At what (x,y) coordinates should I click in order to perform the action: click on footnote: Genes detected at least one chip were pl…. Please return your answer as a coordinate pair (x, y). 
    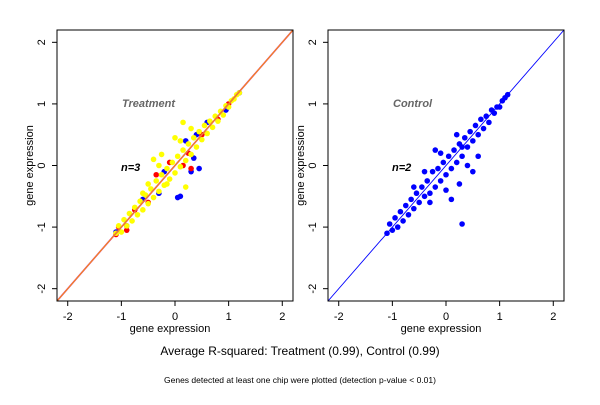
    Looking at the image, I should click on (300, 380).